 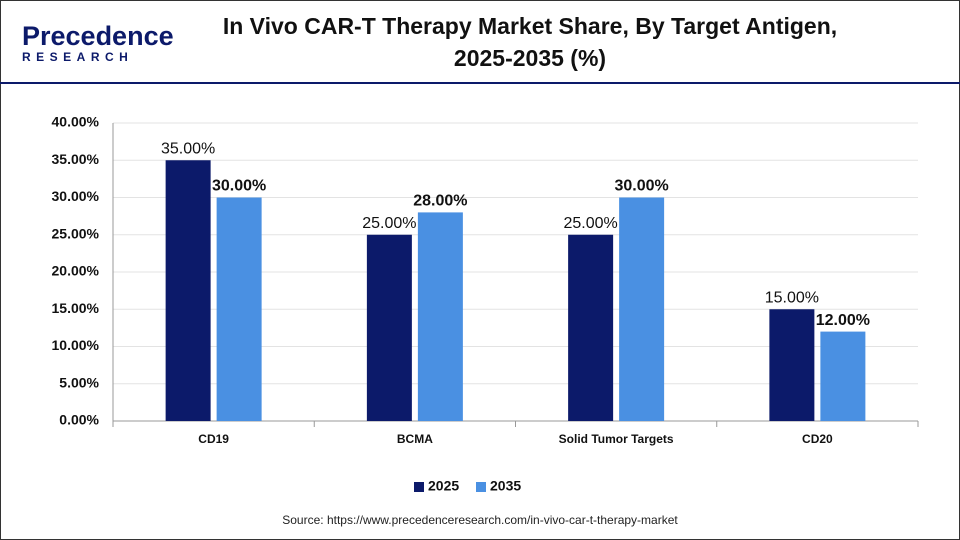 I want to click on logo-tagline: RESEARCH, so click(x=77, y=57).